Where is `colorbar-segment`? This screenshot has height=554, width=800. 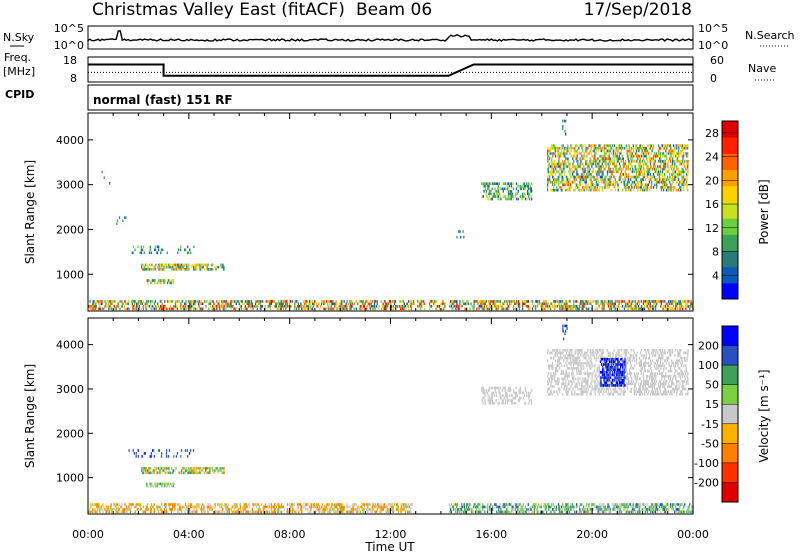 colorbar-segment is located at coordinates (730, 178).